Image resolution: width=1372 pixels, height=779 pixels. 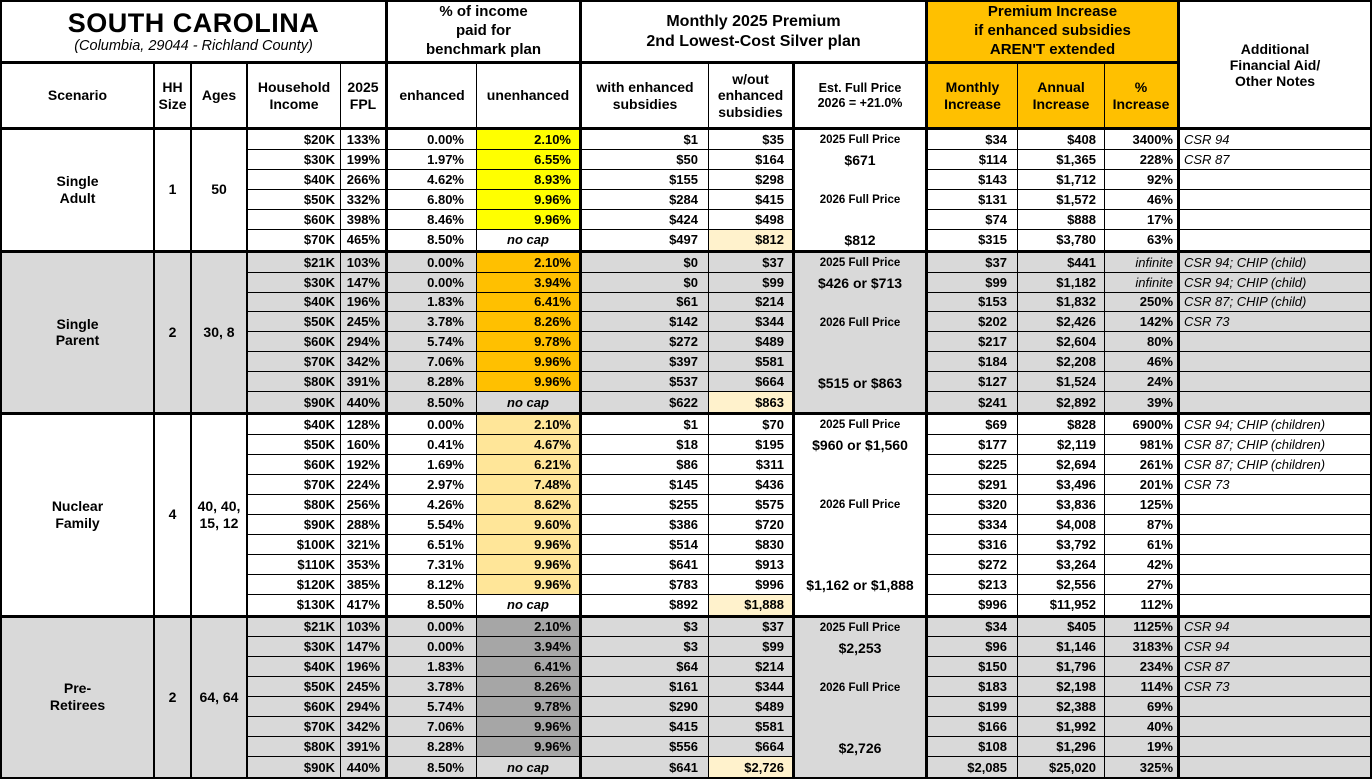 What do you see at coordinates (364, 584) in the screenshot?
I see `cell-fpl: 385%` at bounding box center [364, 584].